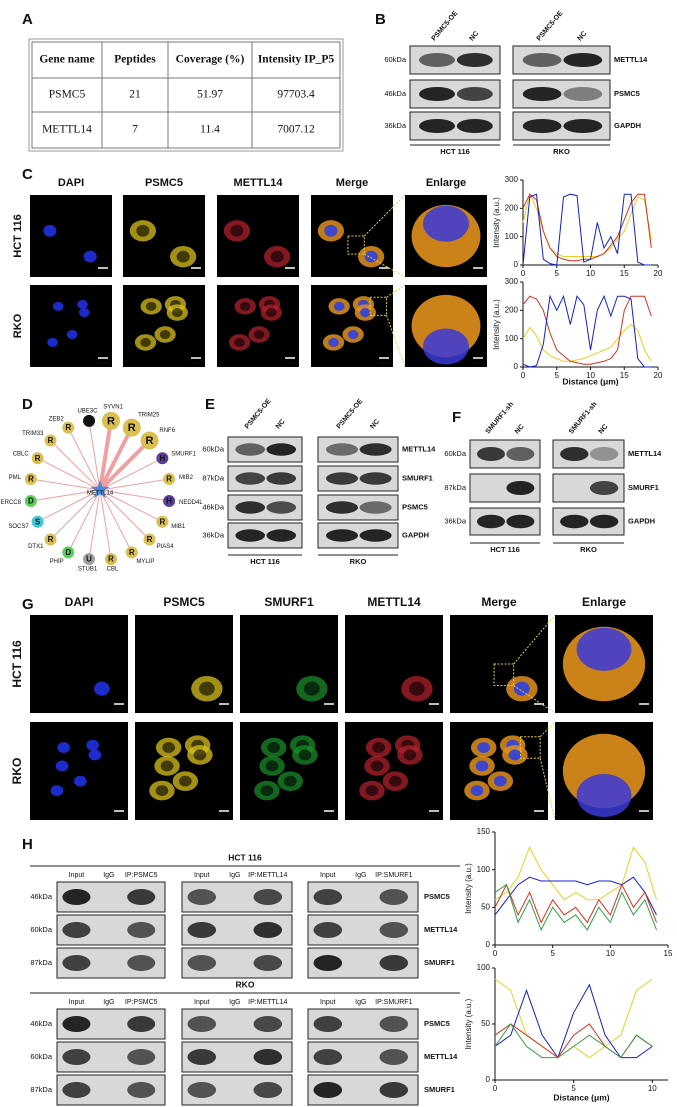 Image resolution: width=677 pixels, height=1107 pixels. Describe the element at coordinates (441, 929) in the screenshot. I see `protein-label: METTL14` at that location.